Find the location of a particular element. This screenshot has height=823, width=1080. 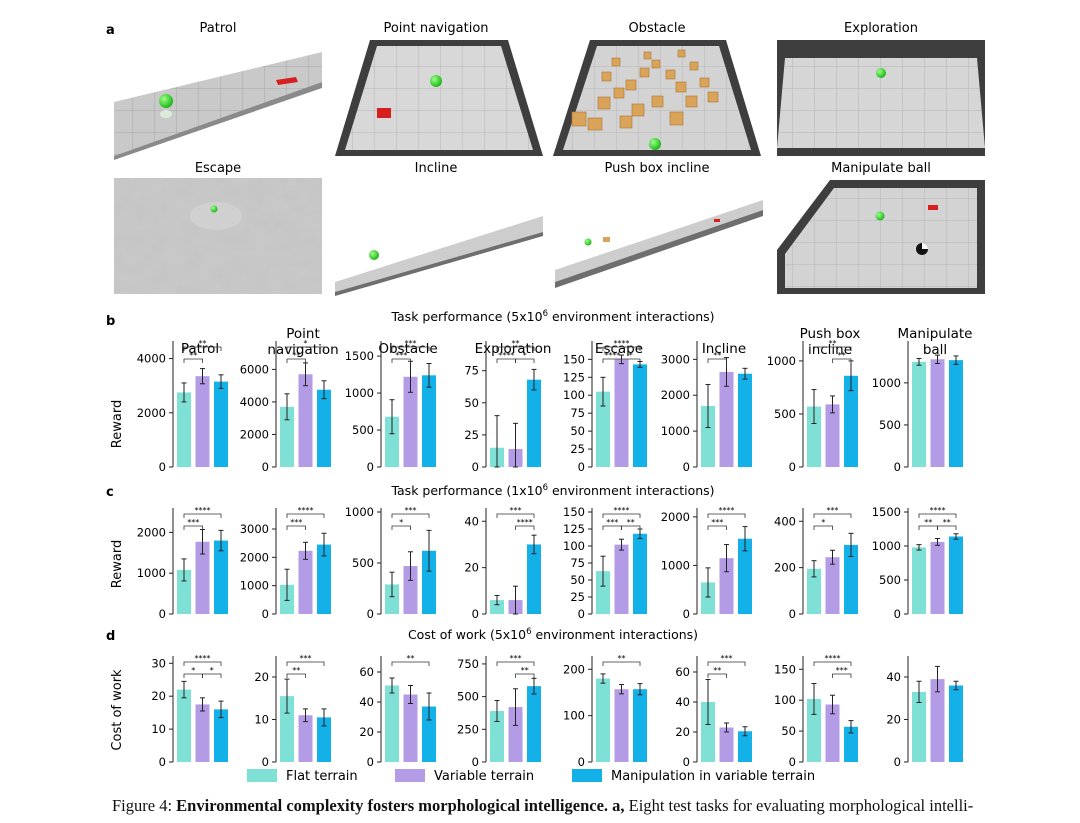

task-title-obstacle: Obstacle is located at coordinates (656, 28).